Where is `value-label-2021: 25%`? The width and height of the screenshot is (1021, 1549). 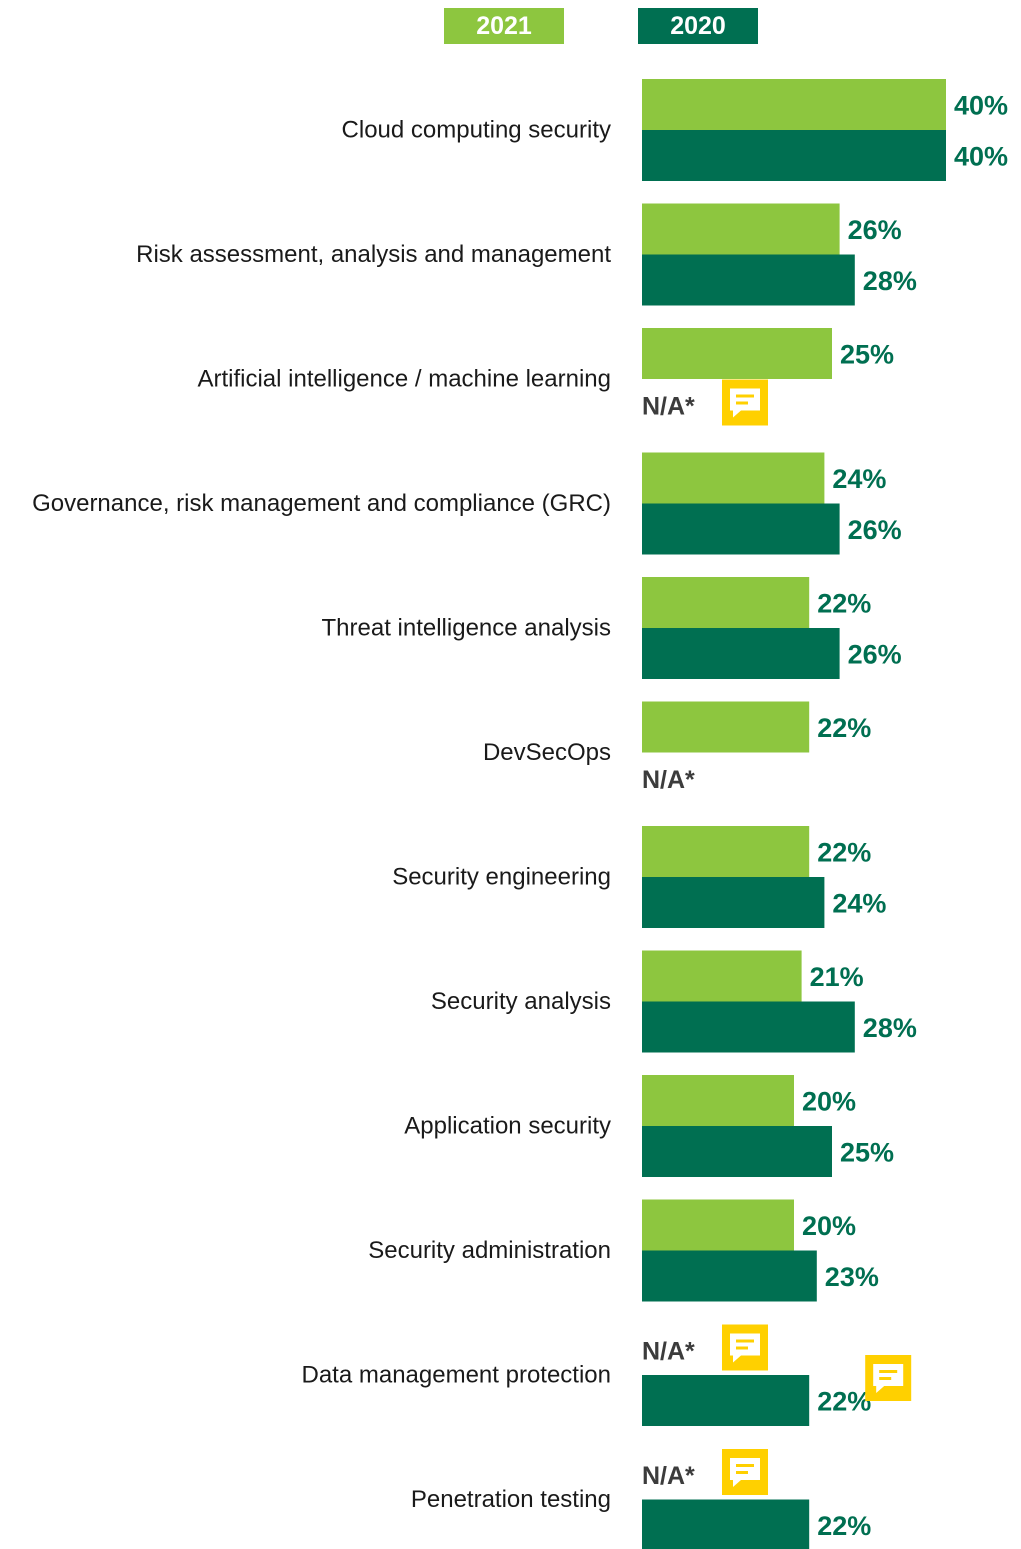 value-label-2021: 25% is located at coordinates (867, 355).